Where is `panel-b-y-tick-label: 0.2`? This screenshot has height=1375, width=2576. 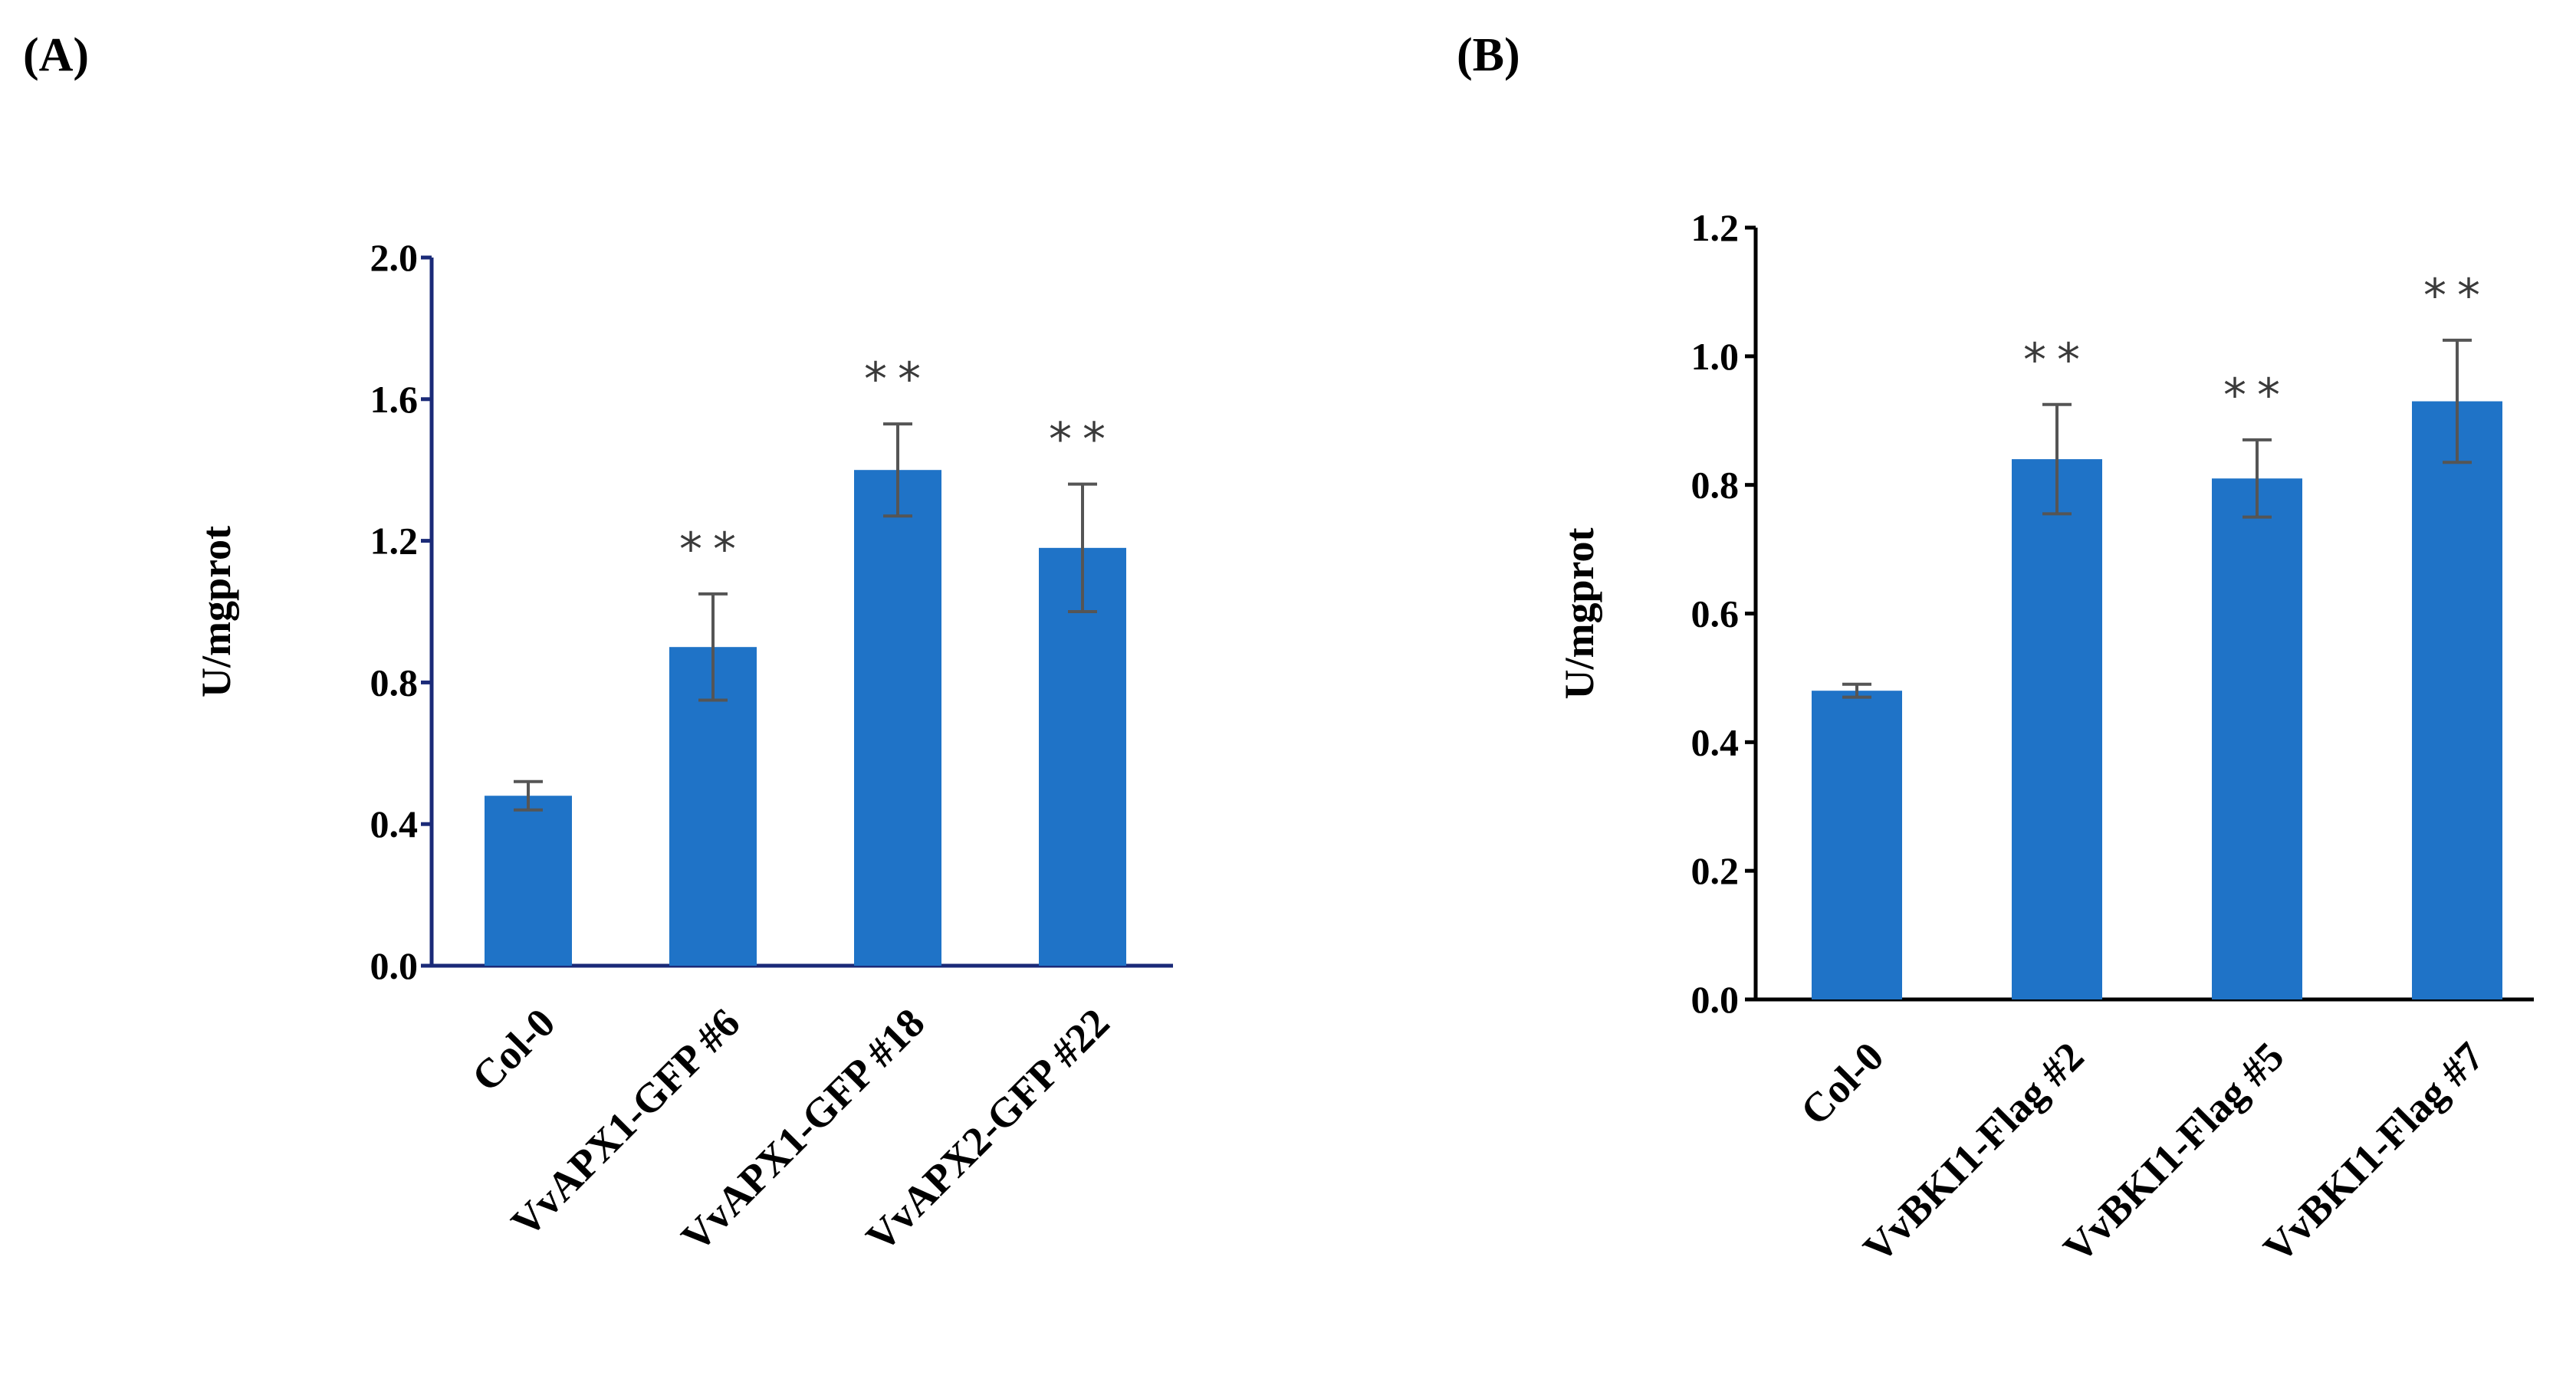 panel-b-y-tick-label: 0.2 is located at coordinates (1716, 870).